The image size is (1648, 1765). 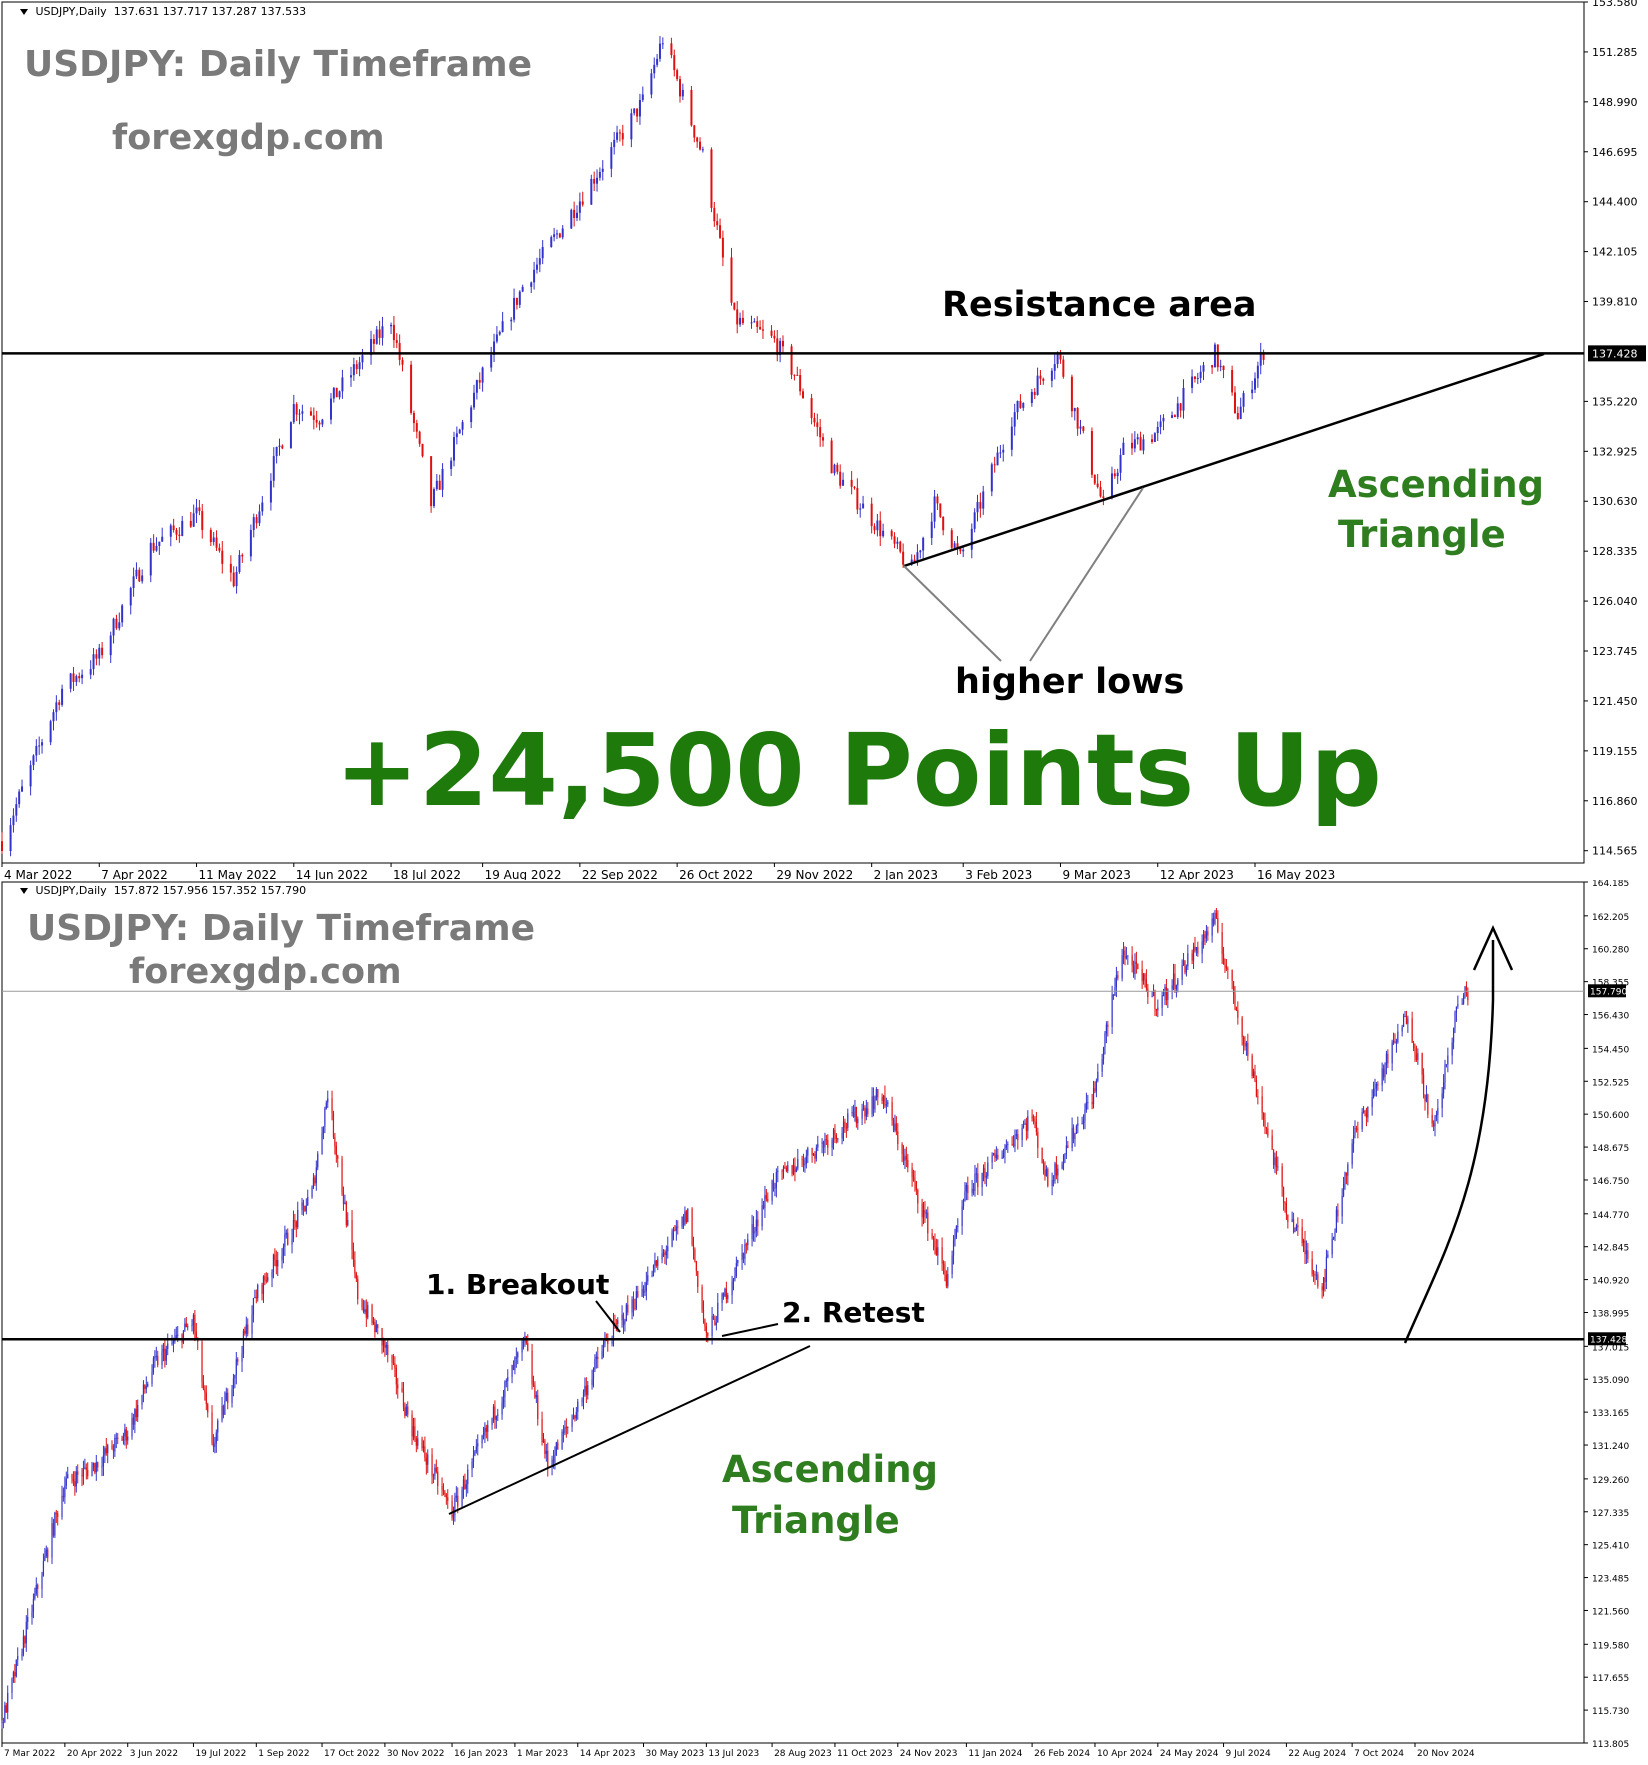 I want to click on y-tick-label: 160.280, so click(x=1610, y=951).